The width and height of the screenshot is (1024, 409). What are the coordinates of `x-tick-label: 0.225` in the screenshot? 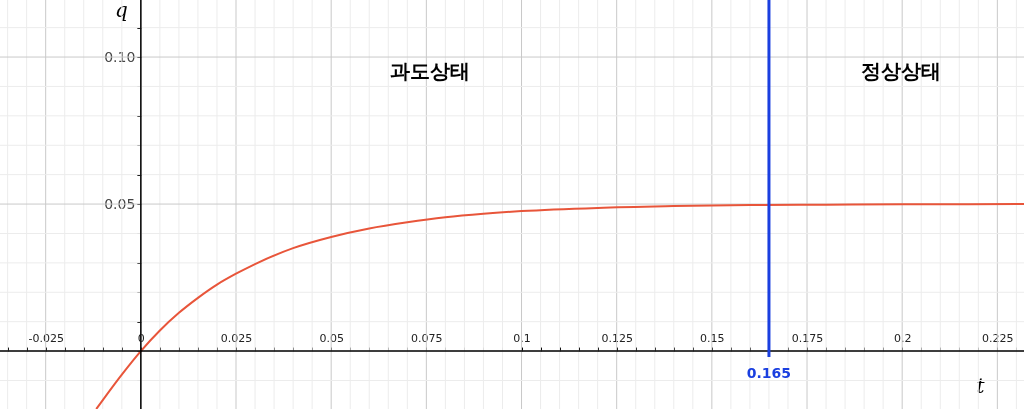 It's located at (998, 338).